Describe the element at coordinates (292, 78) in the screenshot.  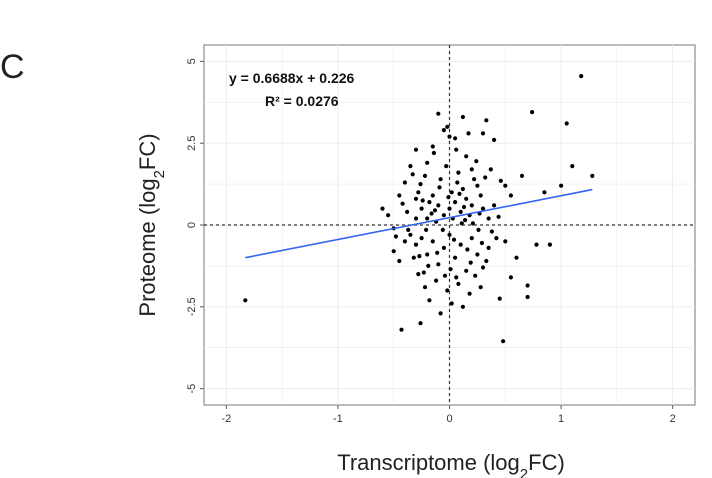
I see `regression-equation: y = 0.6688x + 0.226` at that location.